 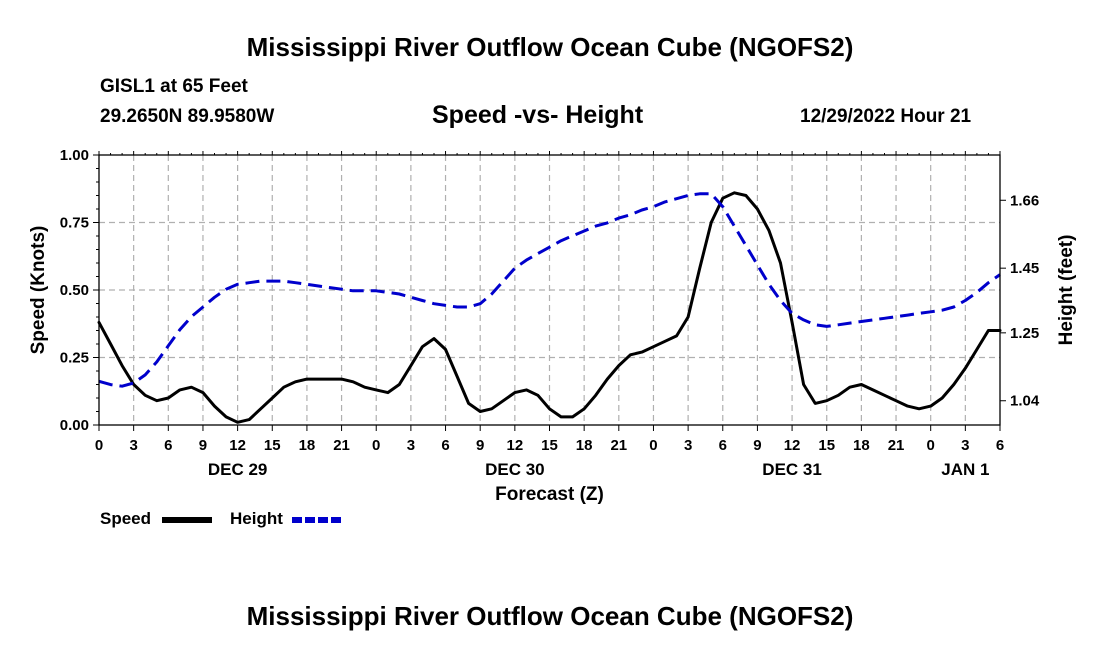 What do you see at coordinates (515, 469) in the screenshot?
I see `date-label: DEC 30` at bounding box center [515, 469].